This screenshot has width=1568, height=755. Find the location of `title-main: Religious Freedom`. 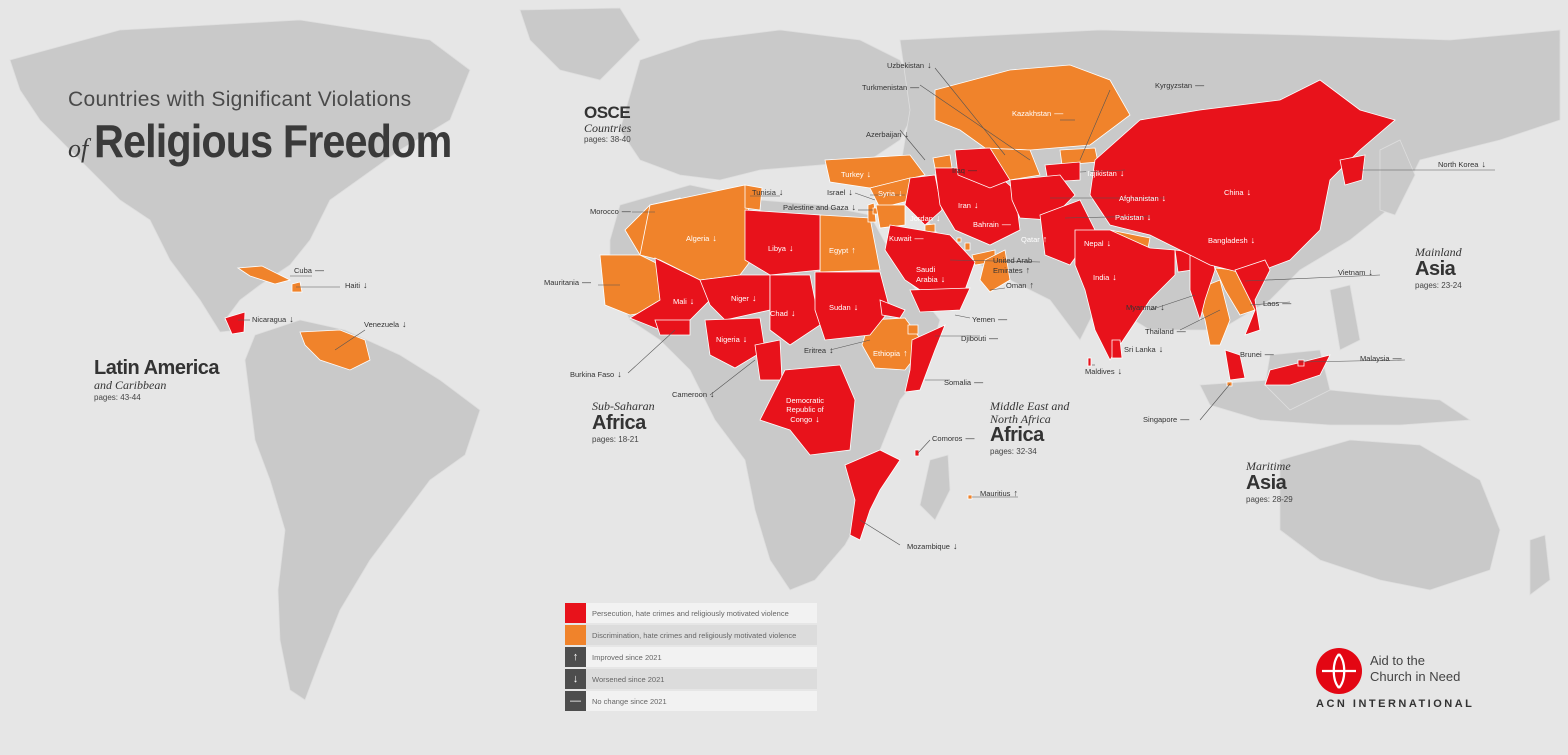

title-main: Religious Freedom is located at coordinates (273, 141).